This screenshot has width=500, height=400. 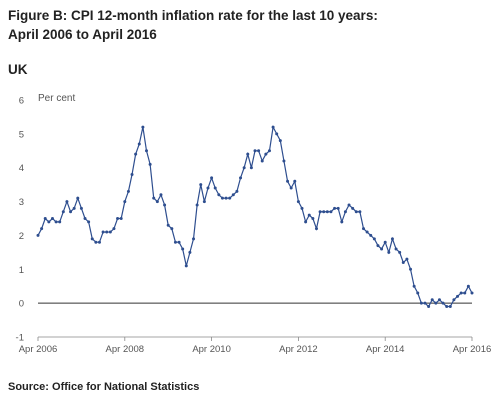 I want to click on y-tick-label: 2, so click(x=21, y=236).